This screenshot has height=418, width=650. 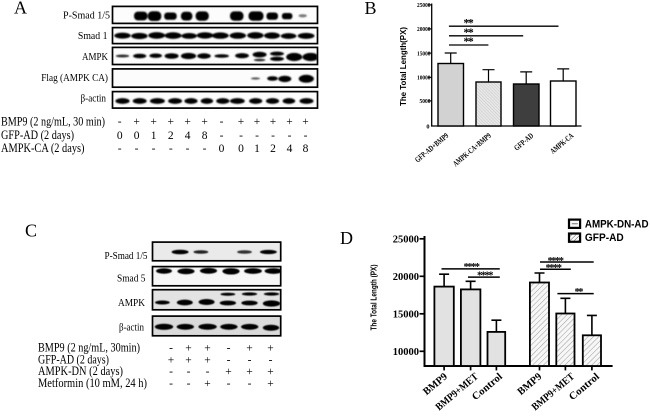 I want to click on svg-text: The Total Length (PX), so click(x=374, y=297).